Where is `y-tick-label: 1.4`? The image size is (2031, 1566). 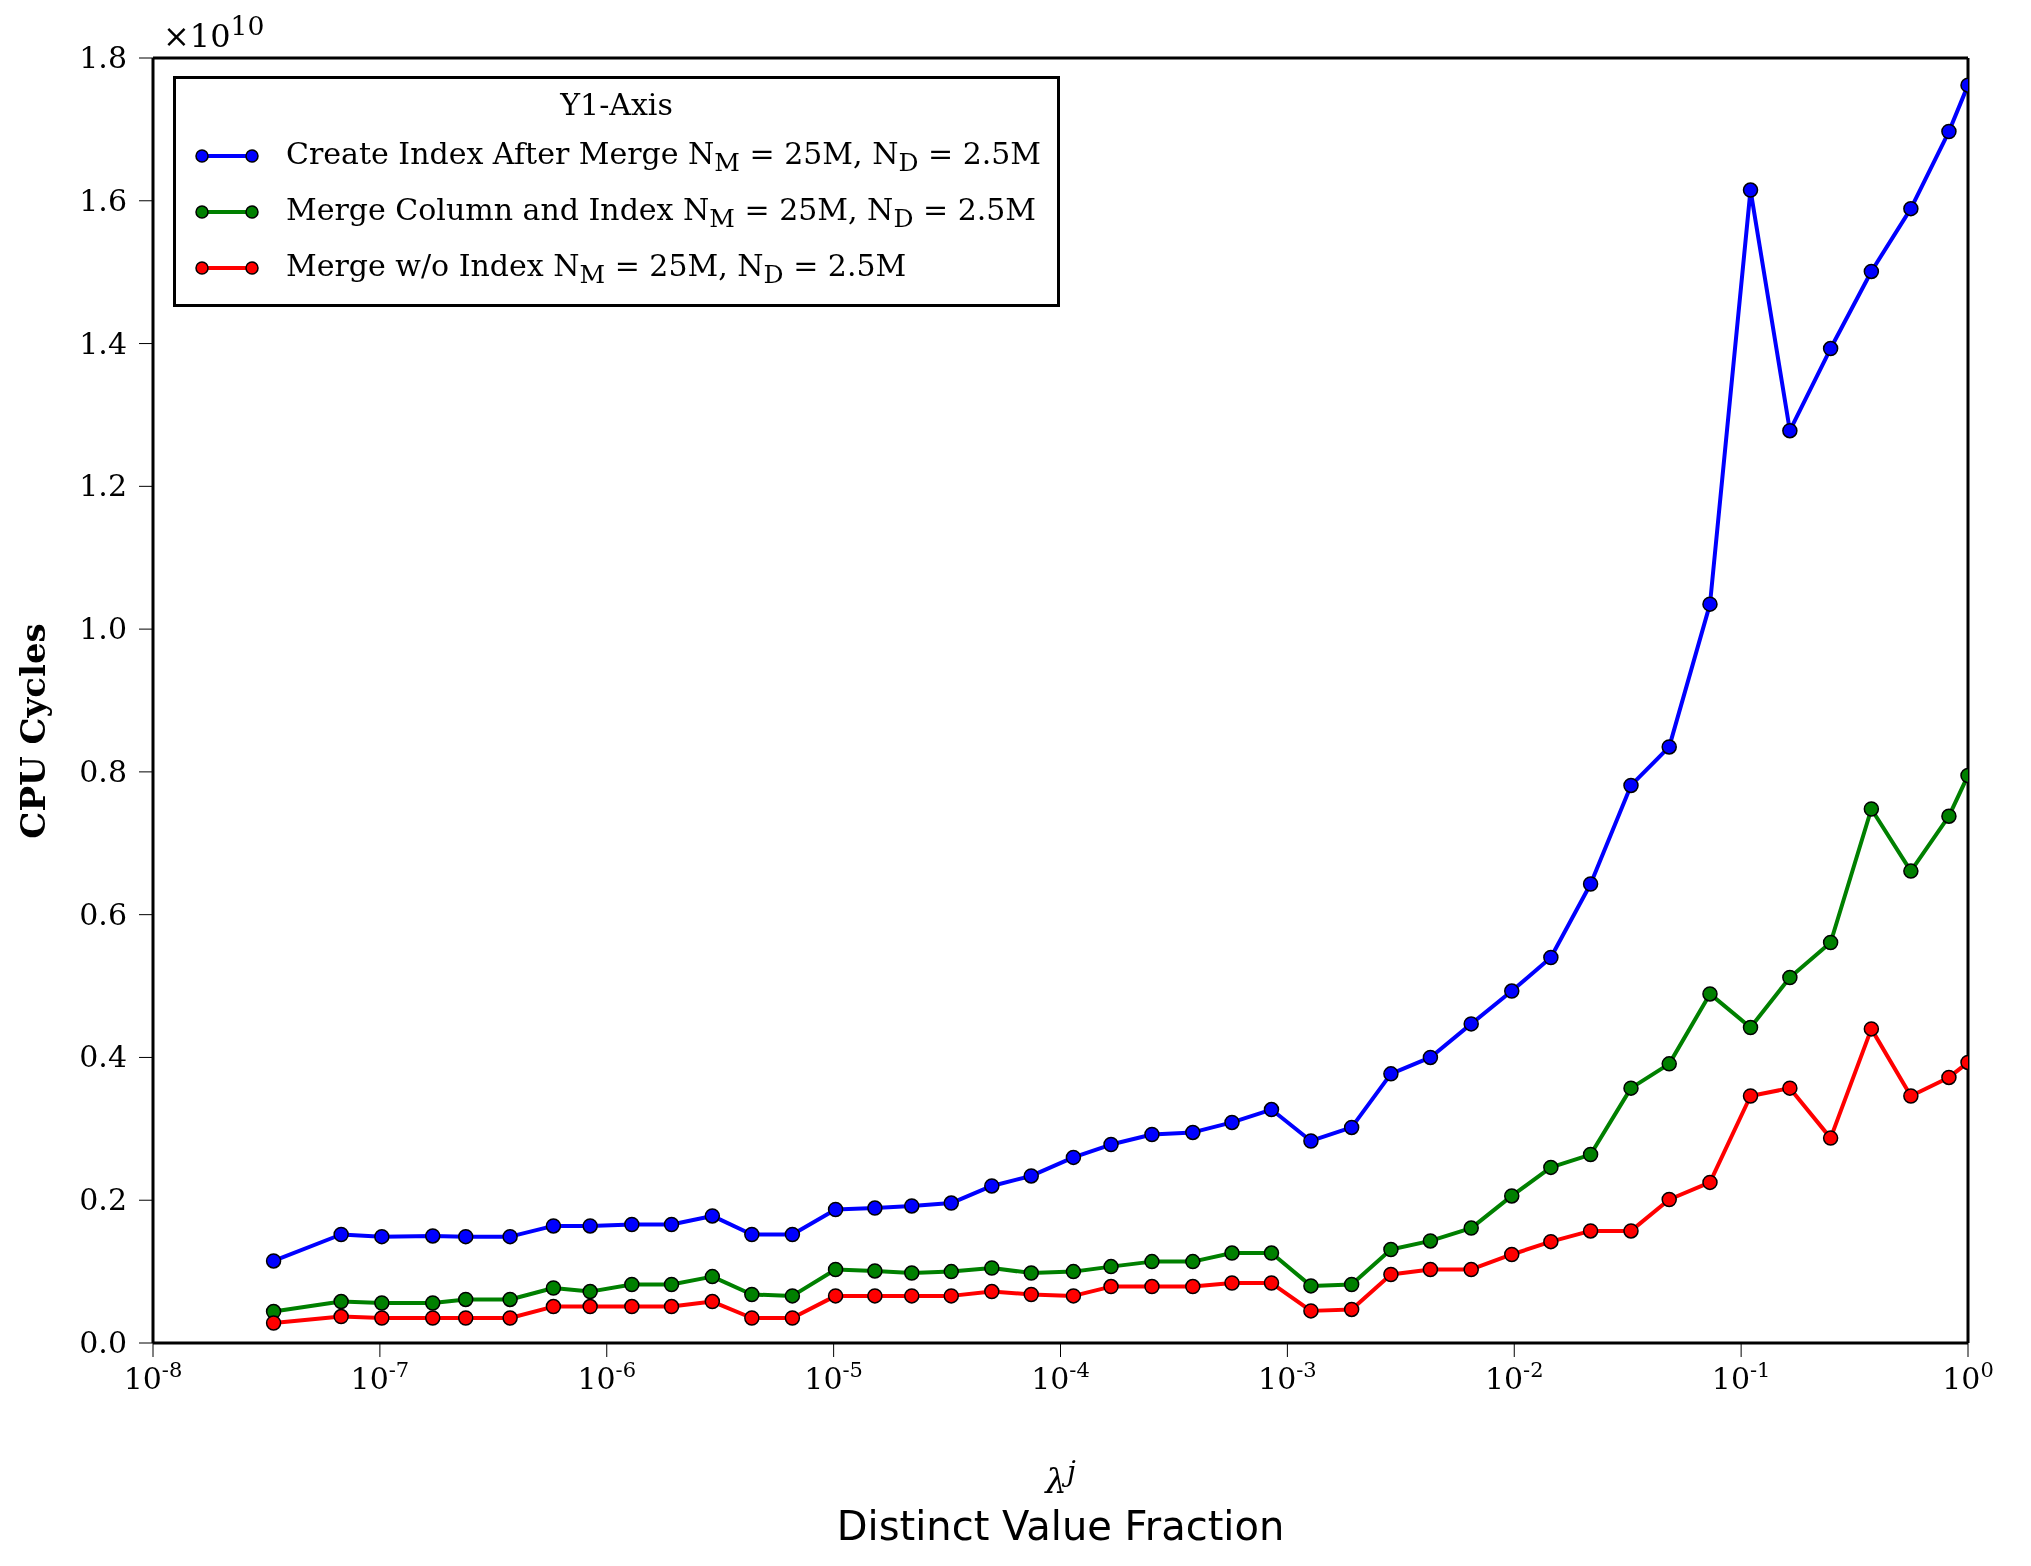 y-tick-label: 1.4 is located at coordinates (103, 343).